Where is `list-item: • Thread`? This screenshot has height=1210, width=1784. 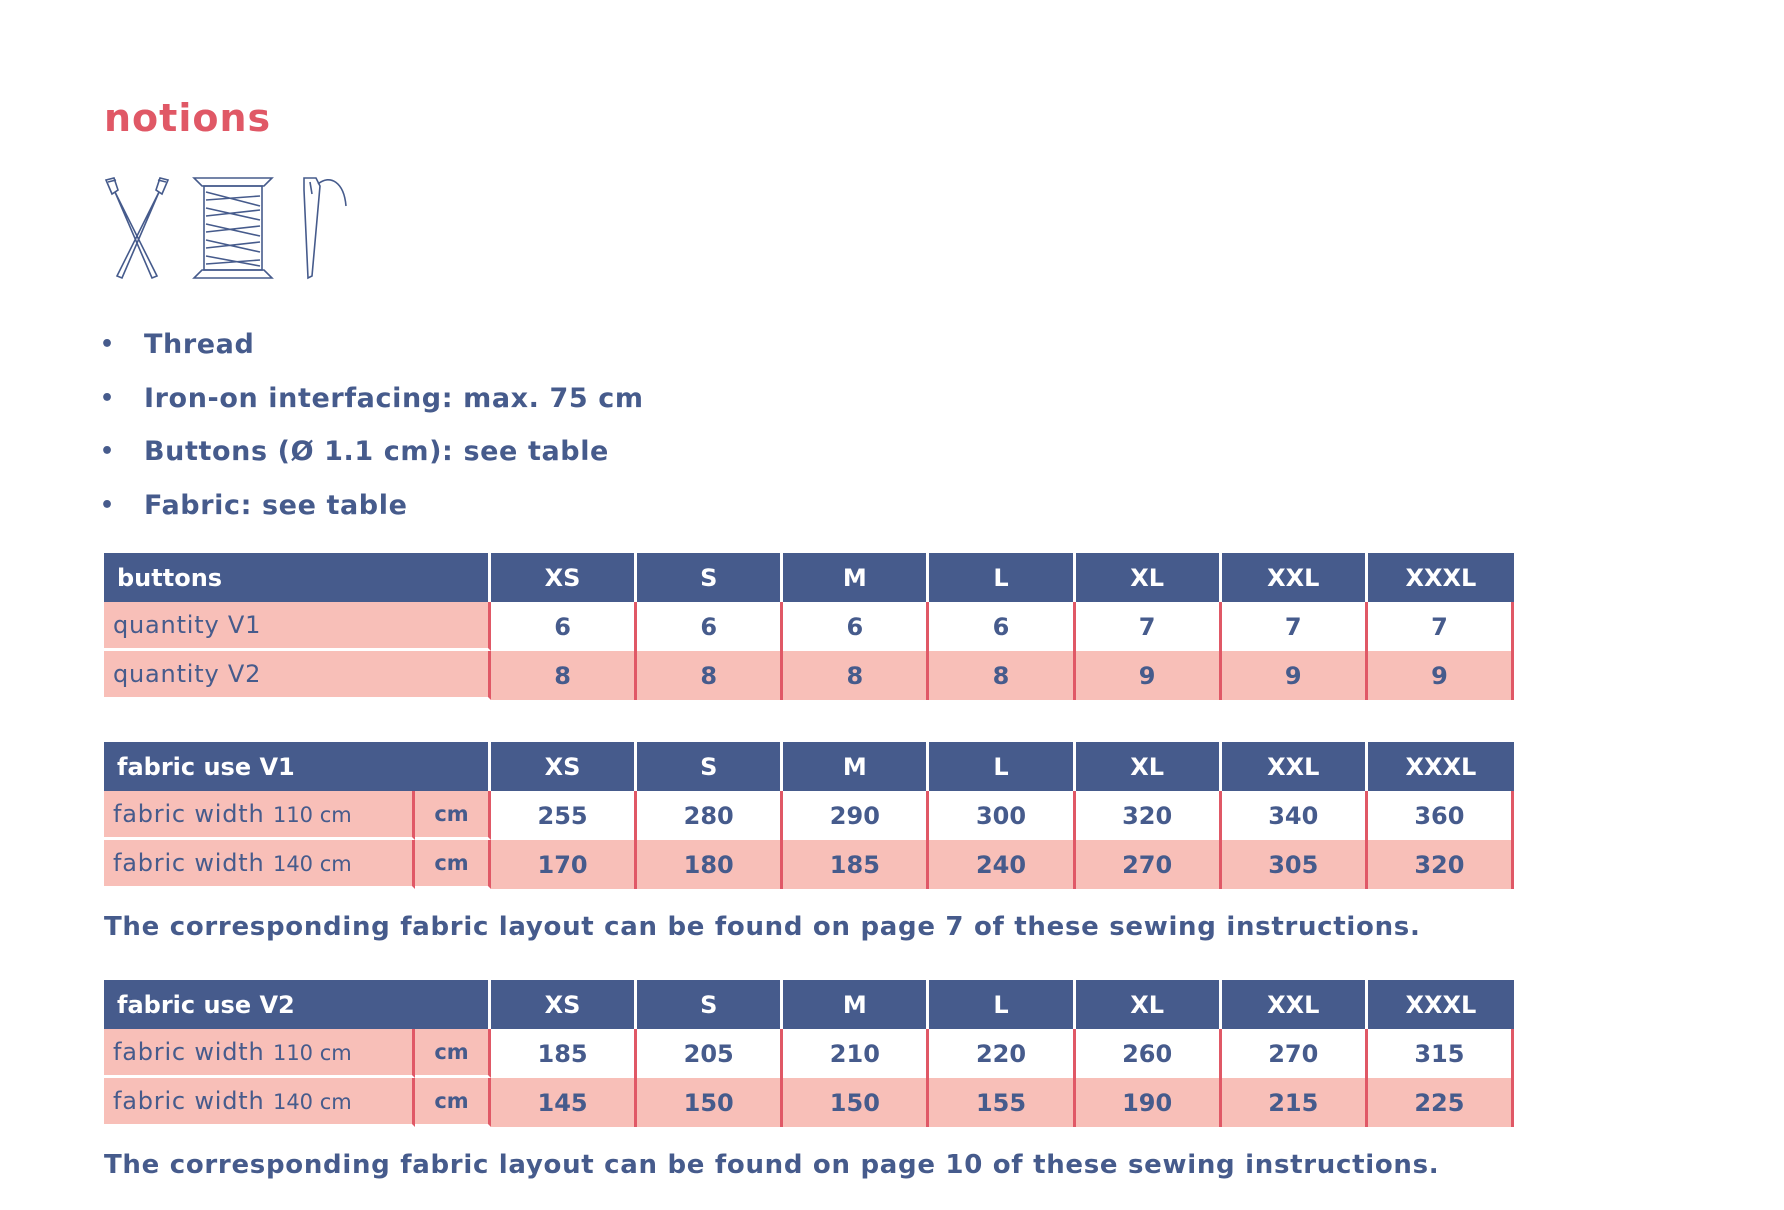 list-item: • Thread is located at coordinates (372, 345).